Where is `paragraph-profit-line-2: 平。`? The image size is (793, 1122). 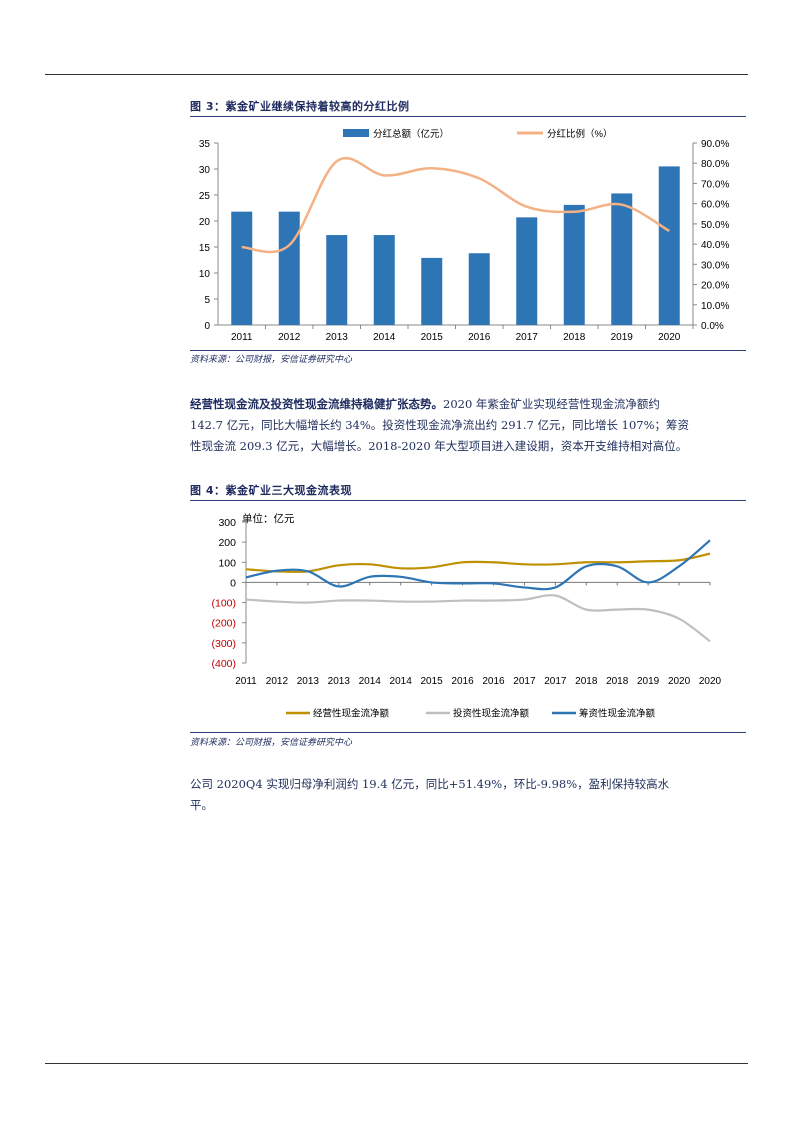
paragraph-profit-line-2: 平。 is located at coordinates (201, 805).